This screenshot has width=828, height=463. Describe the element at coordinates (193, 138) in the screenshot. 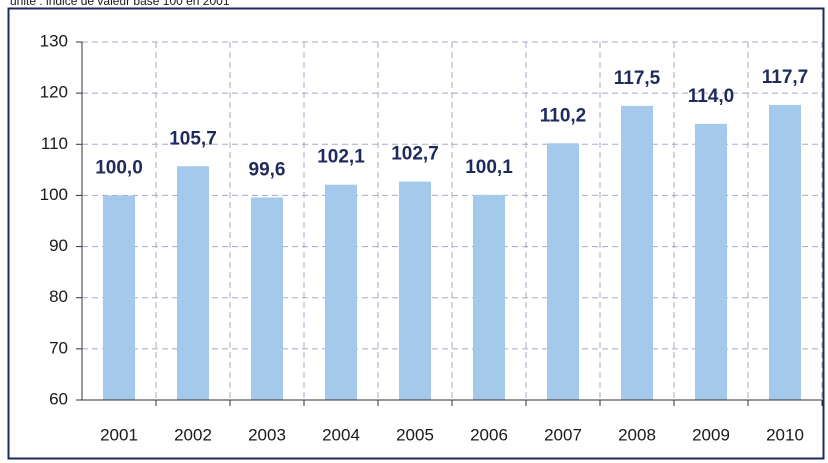

I see `value-label: 105,7` at that location.